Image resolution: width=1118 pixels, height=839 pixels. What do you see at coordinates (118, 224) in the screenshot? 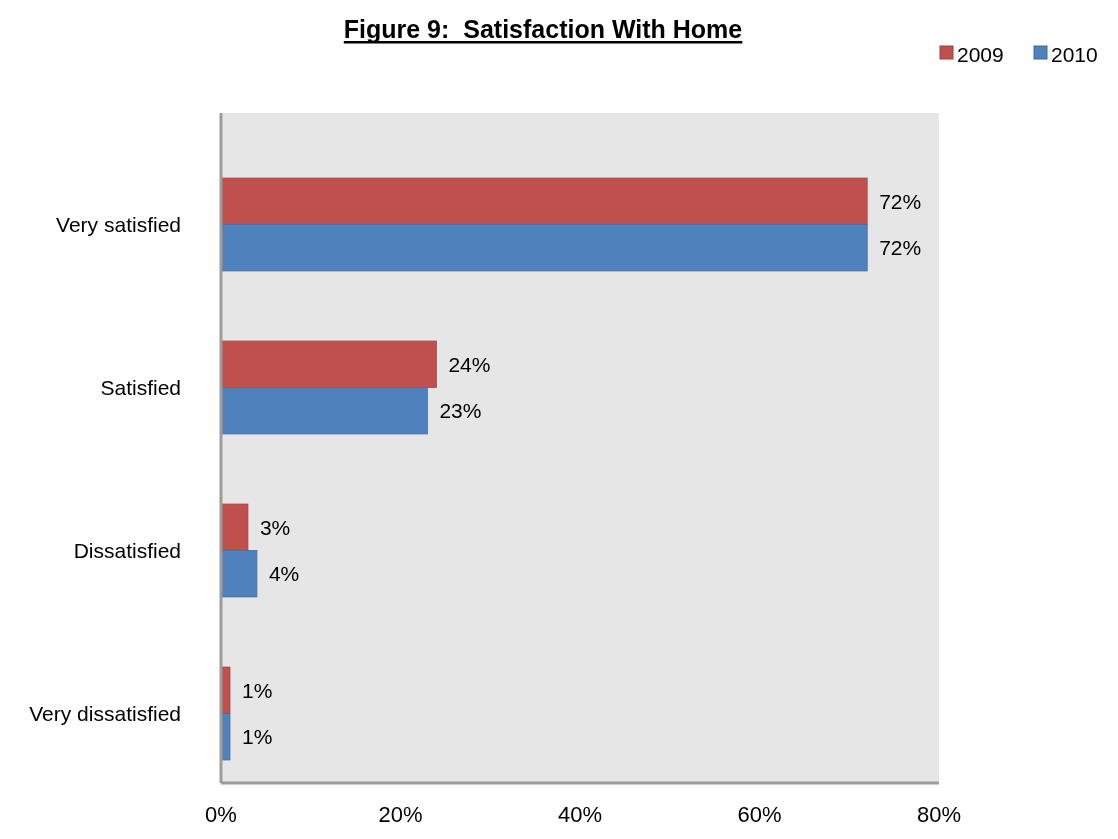
I see `y-tick-label: Very satisfied` at bounding box center [118, 224].